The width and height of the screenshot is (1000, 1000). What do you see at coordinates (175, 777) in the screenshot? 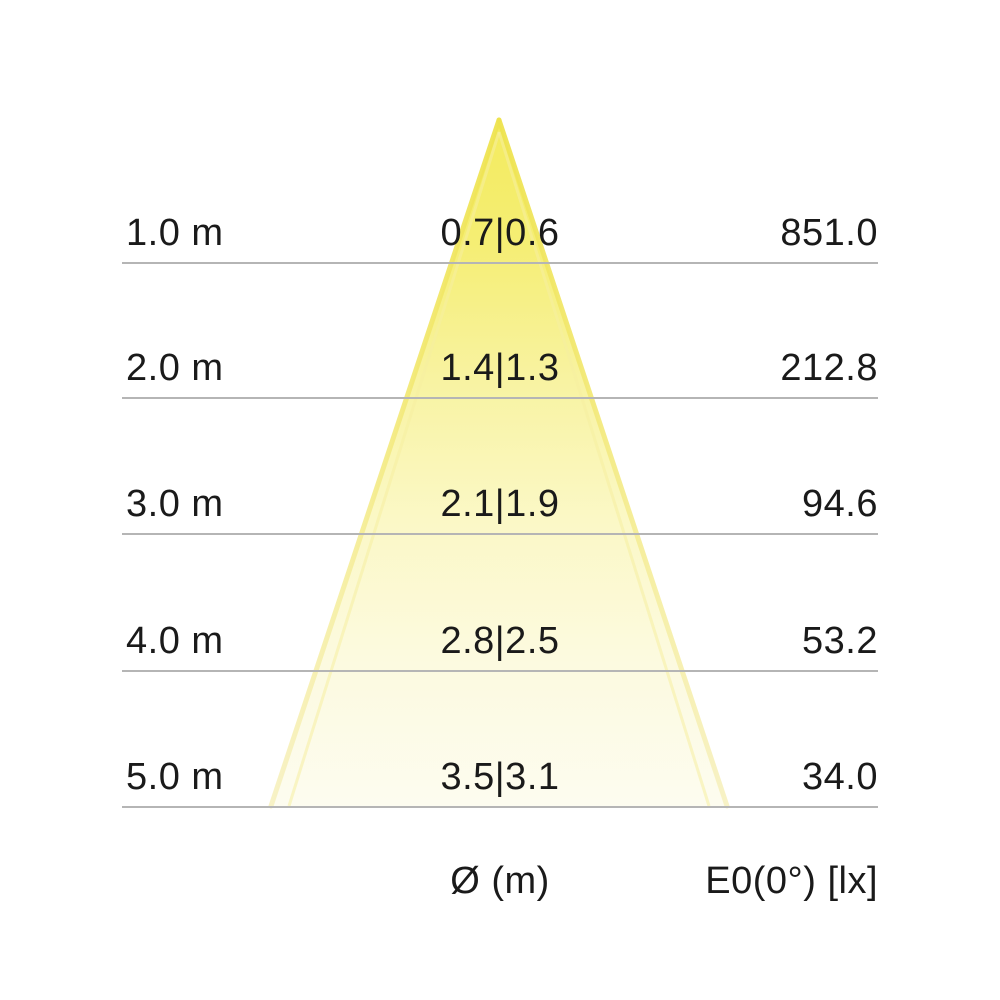
I see `row-distance-label: 5.0 m` at bounding box center [175, 777].